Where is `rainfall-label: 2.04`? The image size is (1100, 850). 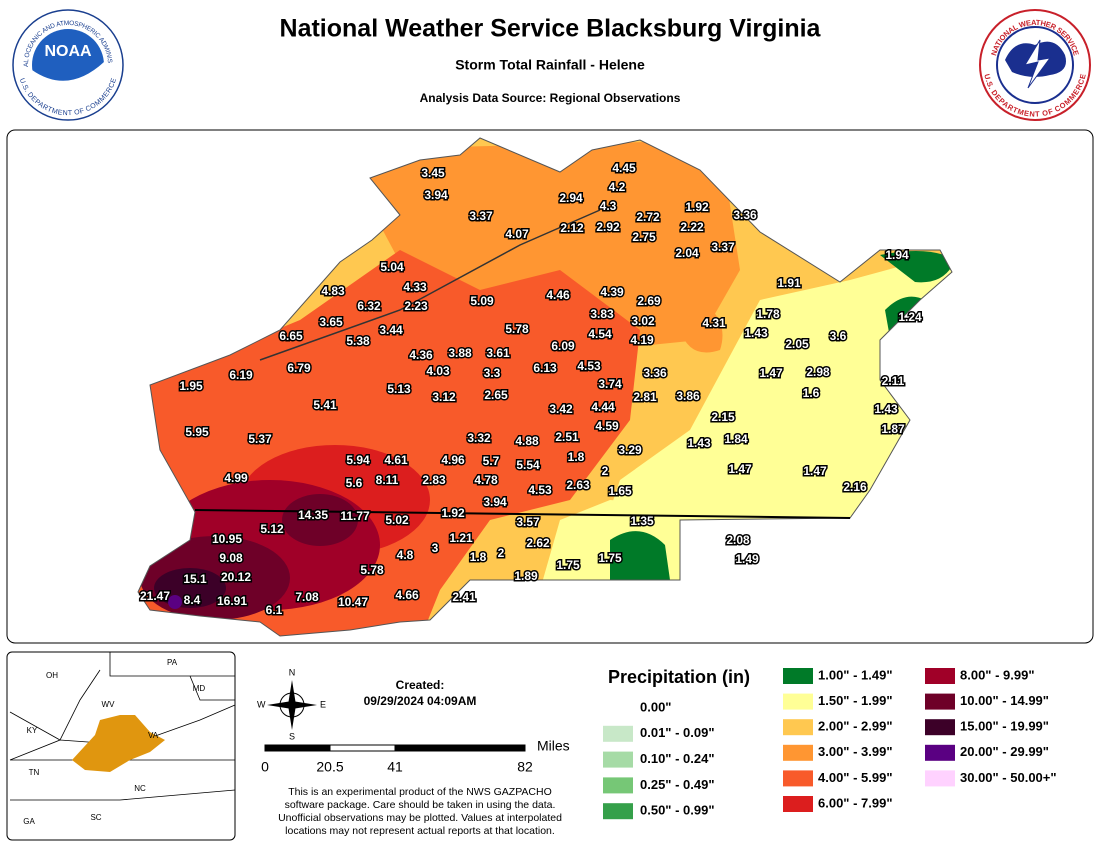 rainfall-label: 2.04 is located at coordinates (687, 253).